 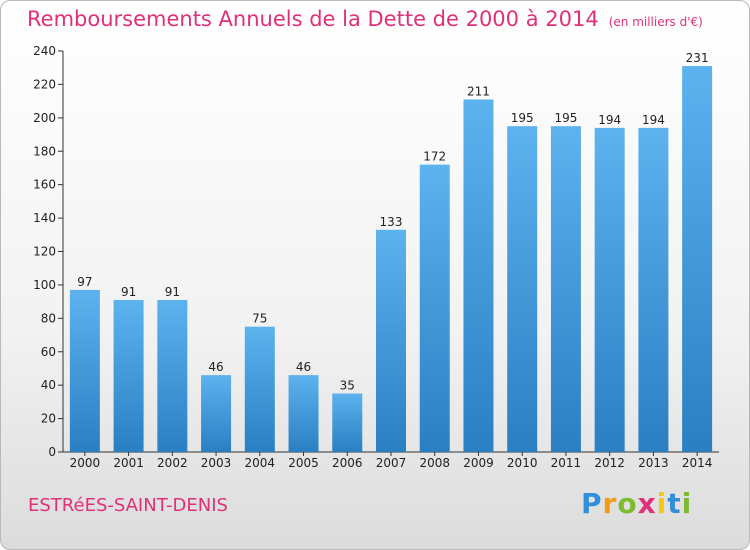 I want to click on x-tick-label: 2009, so click(x=478, y=463).